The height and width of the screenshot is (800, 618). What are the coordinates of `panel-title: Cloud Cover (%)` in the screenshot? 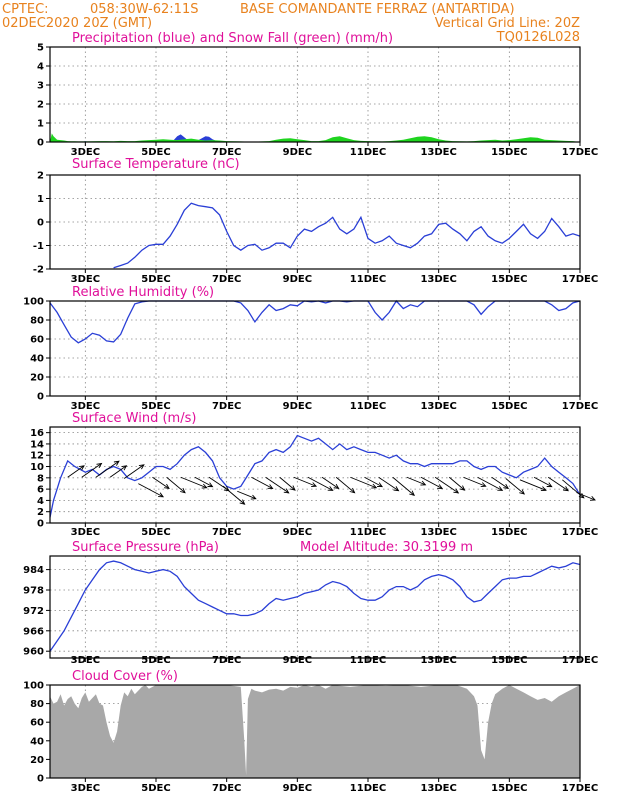 It's located at (125, 676).